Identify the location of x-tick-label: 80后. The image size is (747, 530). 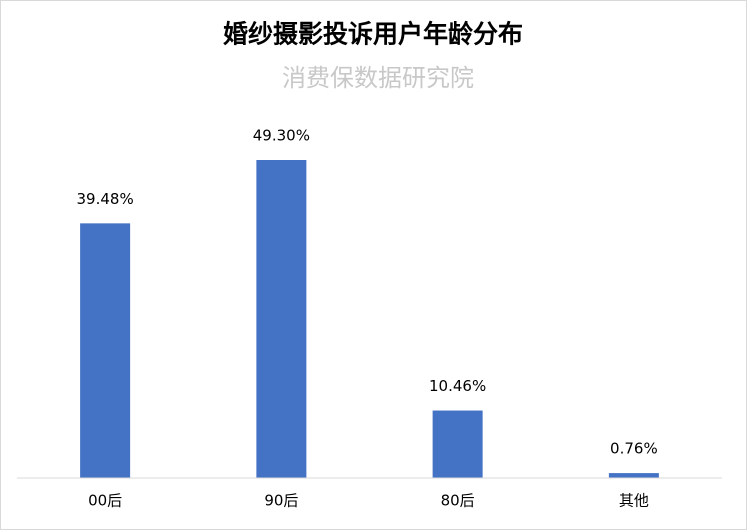
(458, 501).